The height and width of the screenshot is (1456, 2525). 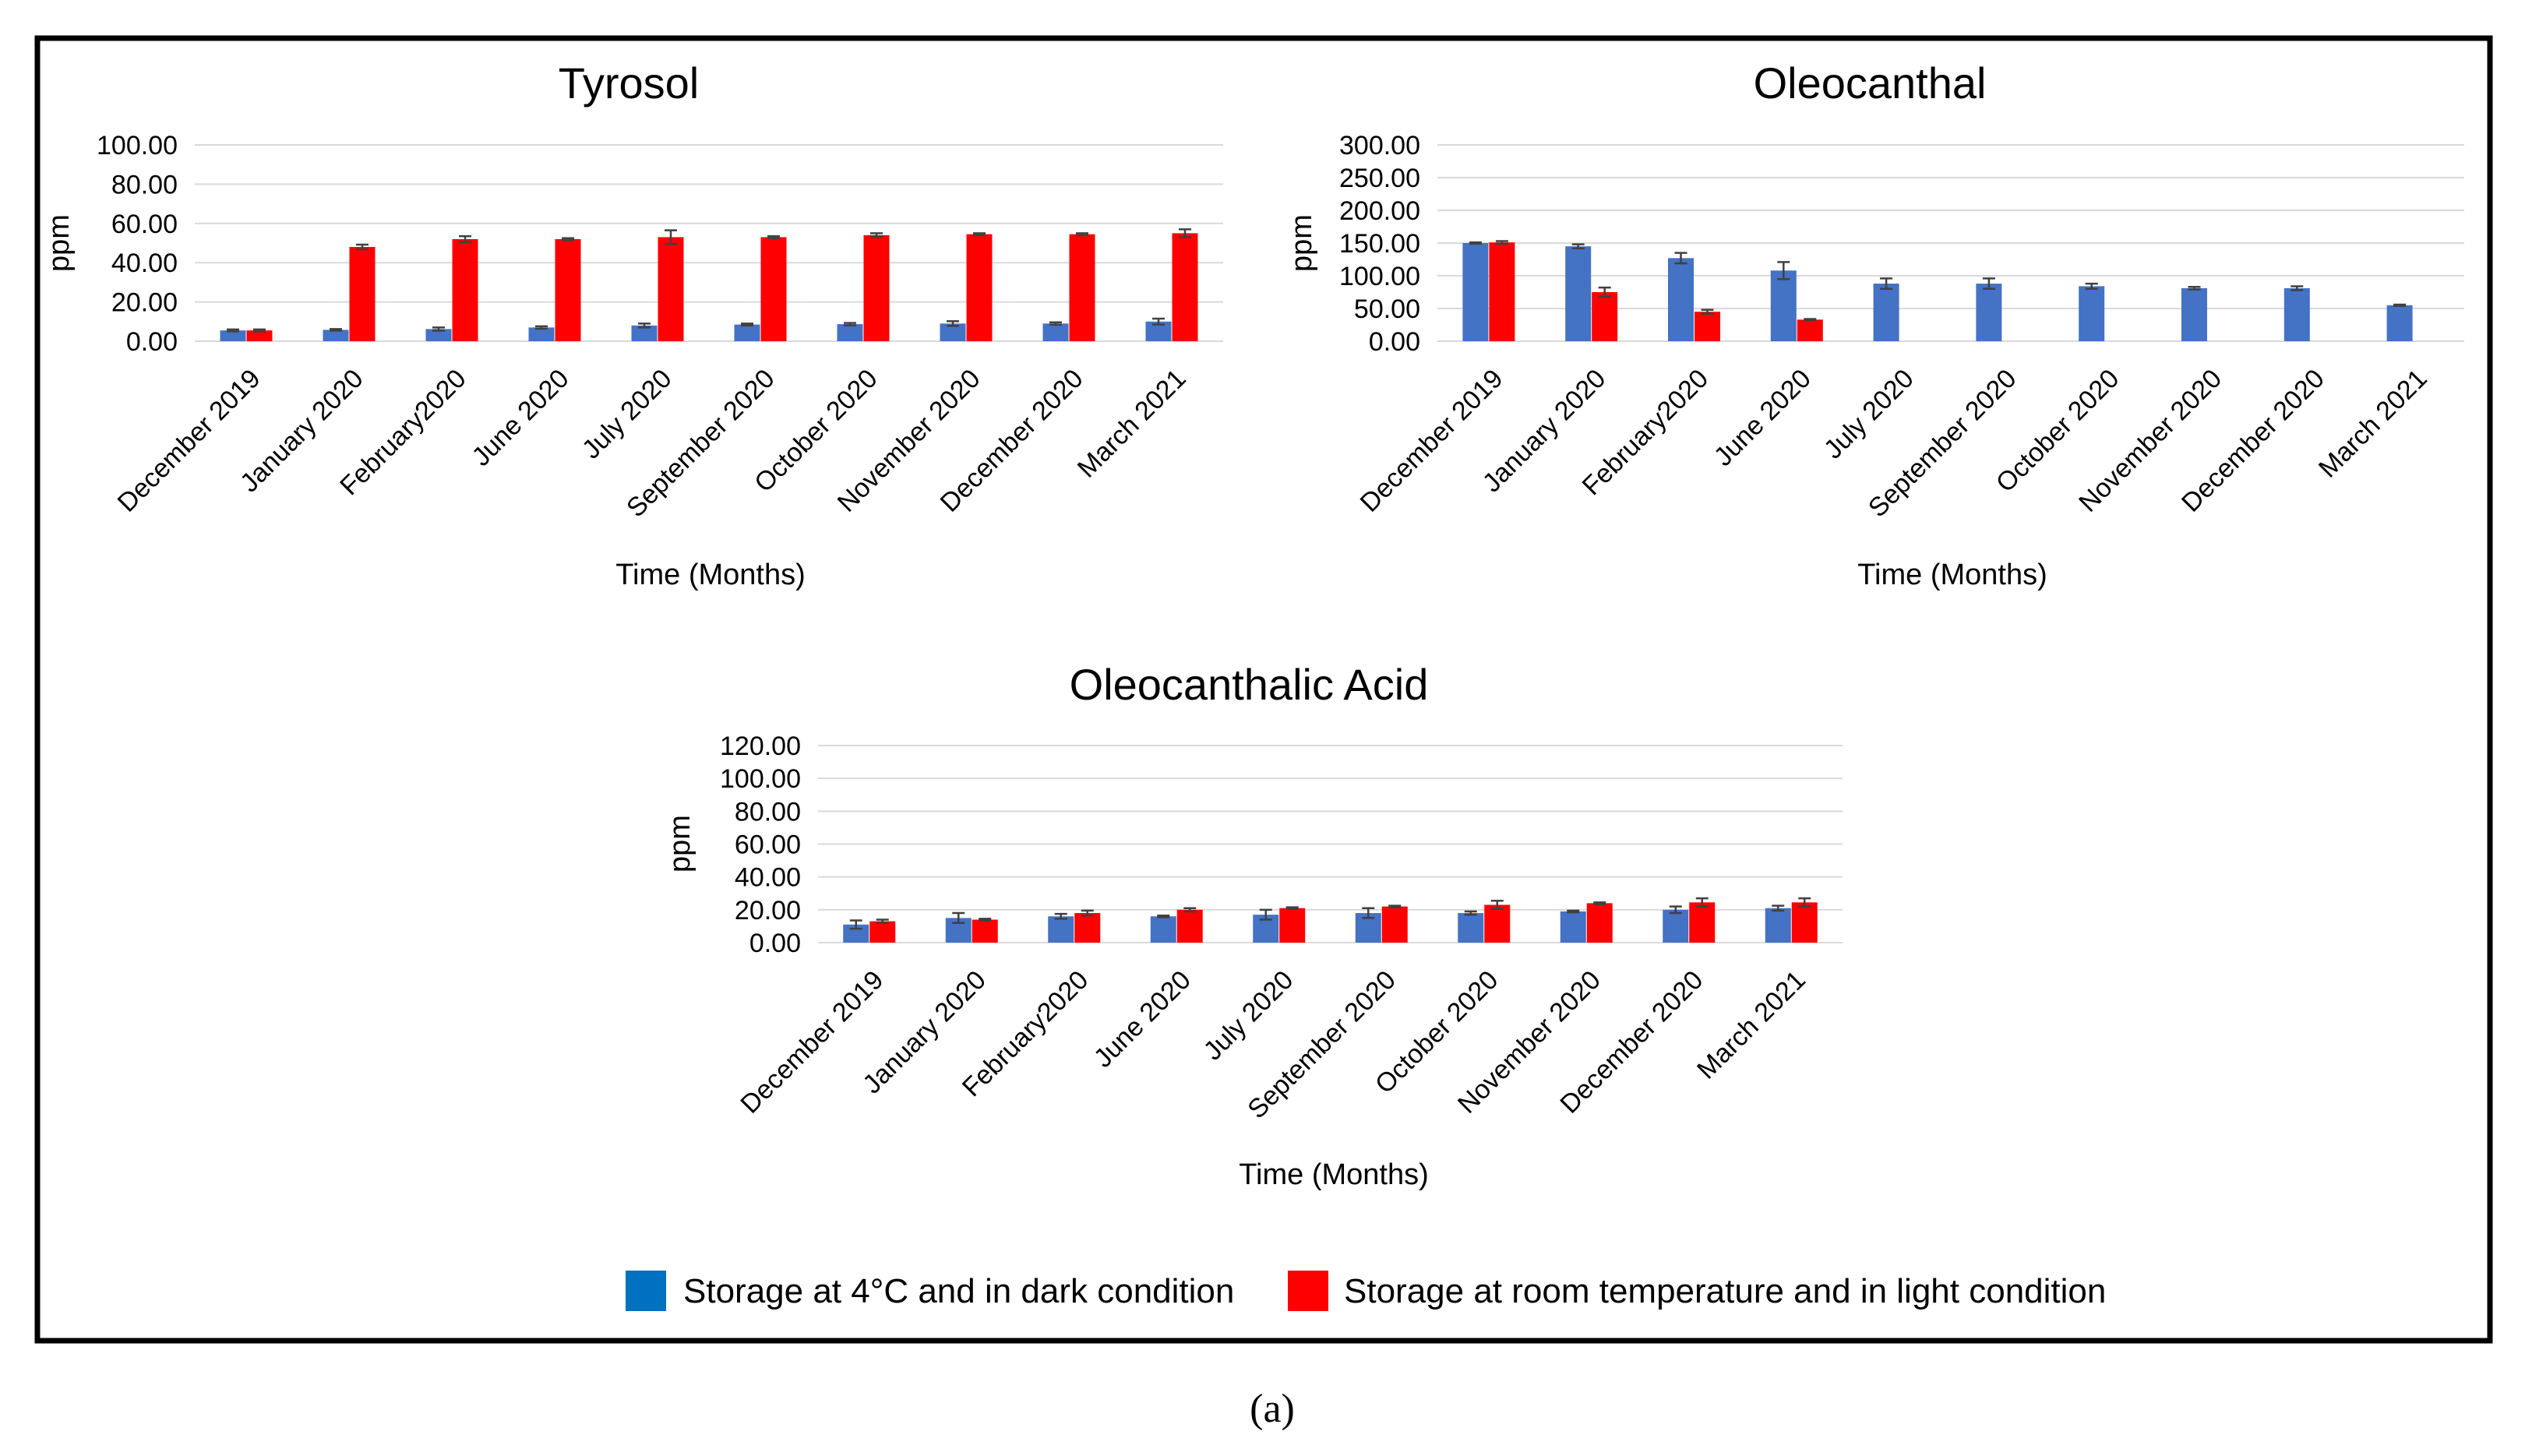 I want to click on bar-tyrosol-dark-january-2020, so click(x=336, y=336).